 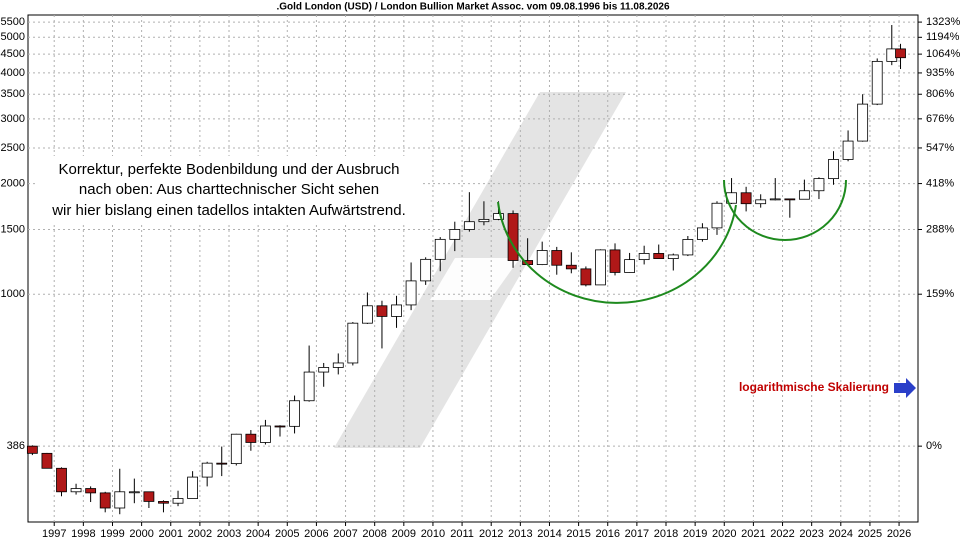 What do you see at coordinates (462, 534) in the screenshot?
I see `x-tick-label: 2011` at bounding box center [462, 534].